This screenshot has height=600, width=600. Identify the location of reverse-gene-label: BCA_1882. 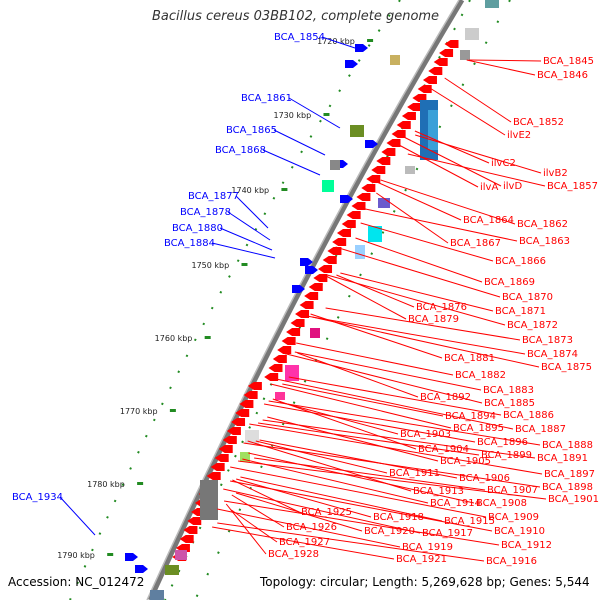
(480, 375).